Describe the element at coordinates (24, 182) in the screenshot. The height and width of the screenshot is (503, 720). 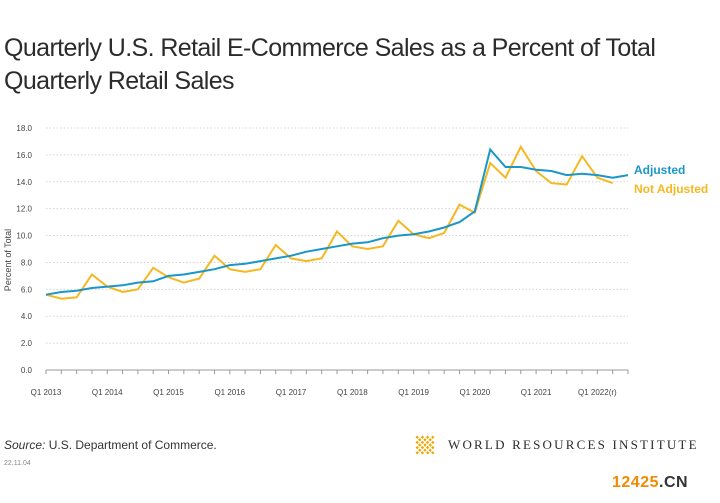
I see `y-tick-label: 14.0` at that location.